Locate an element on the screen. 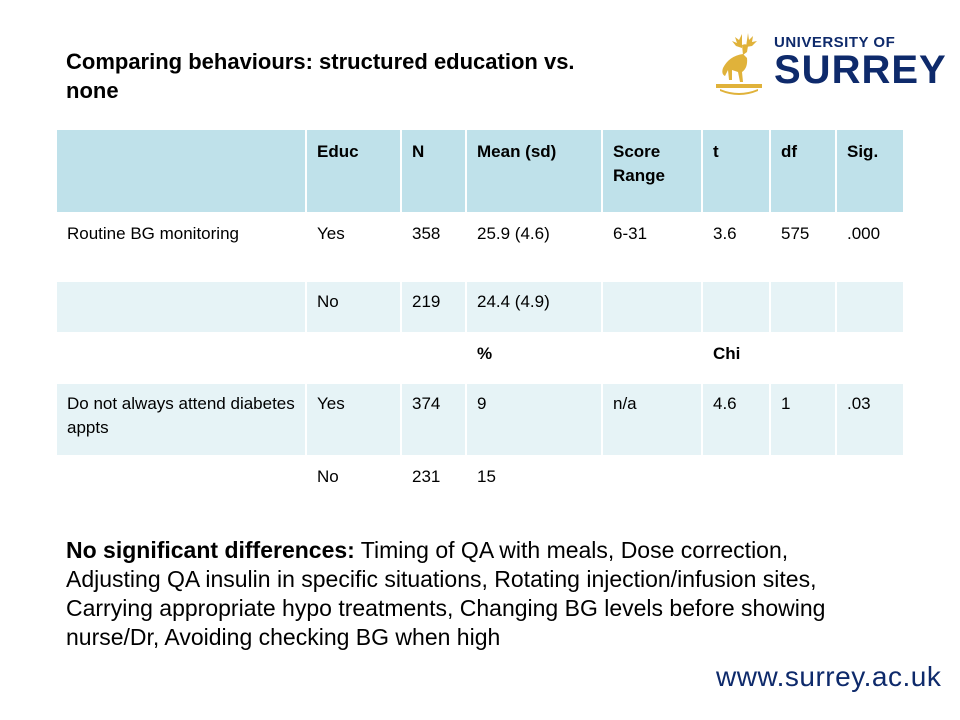  table-cell: .03 is located at coordinates (870, 419).